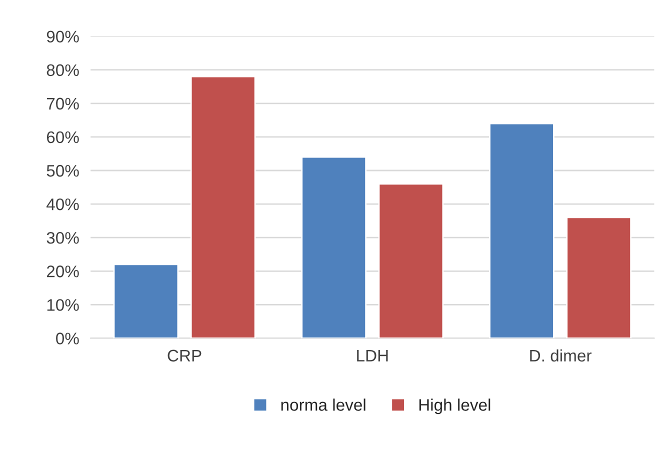  Describe the element at coordinates (454, 406) in the screenshot. I see `legend-label: High level` at that location.